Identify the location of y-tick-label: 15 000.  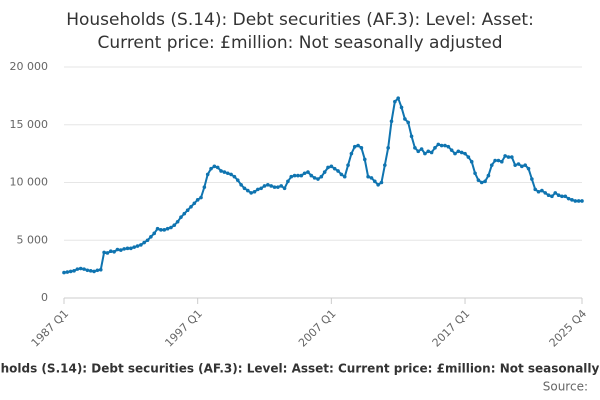
(29, 124).